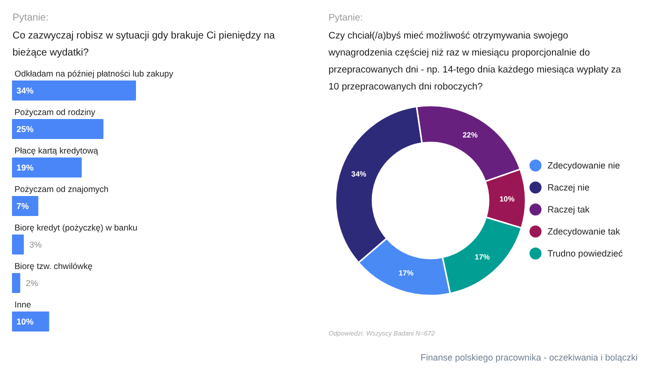  I want to click on data-label: 3%, so click(35, 245).